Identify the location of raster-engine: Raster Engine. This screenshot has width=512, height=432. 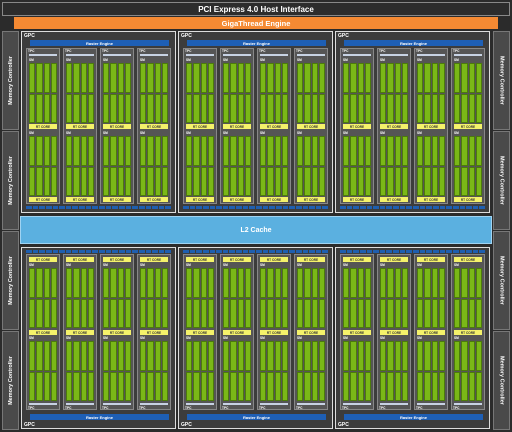
(413, 43).